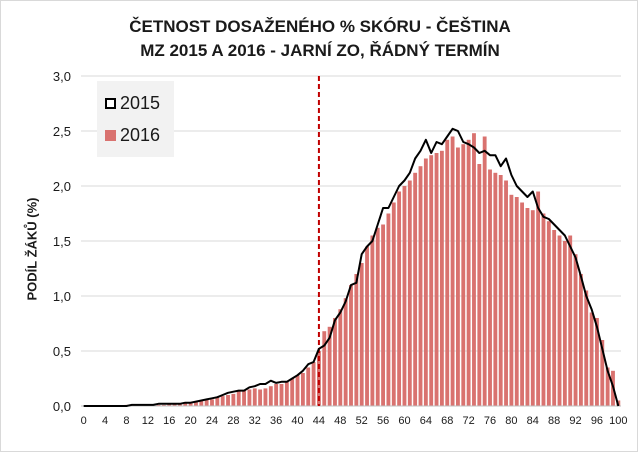  Describe the element at coordinates (490, 421) in the screenshot. I see `x-tick-label: 76` at that location.